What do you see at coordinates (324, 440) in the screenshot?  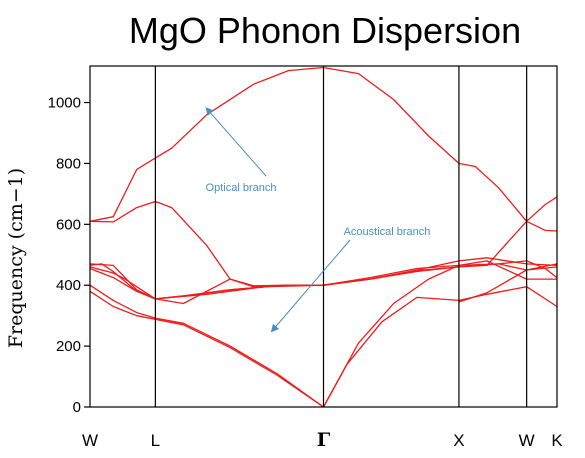 I see `x-tick-label-2: Γ` at bounding box center [324, 440].